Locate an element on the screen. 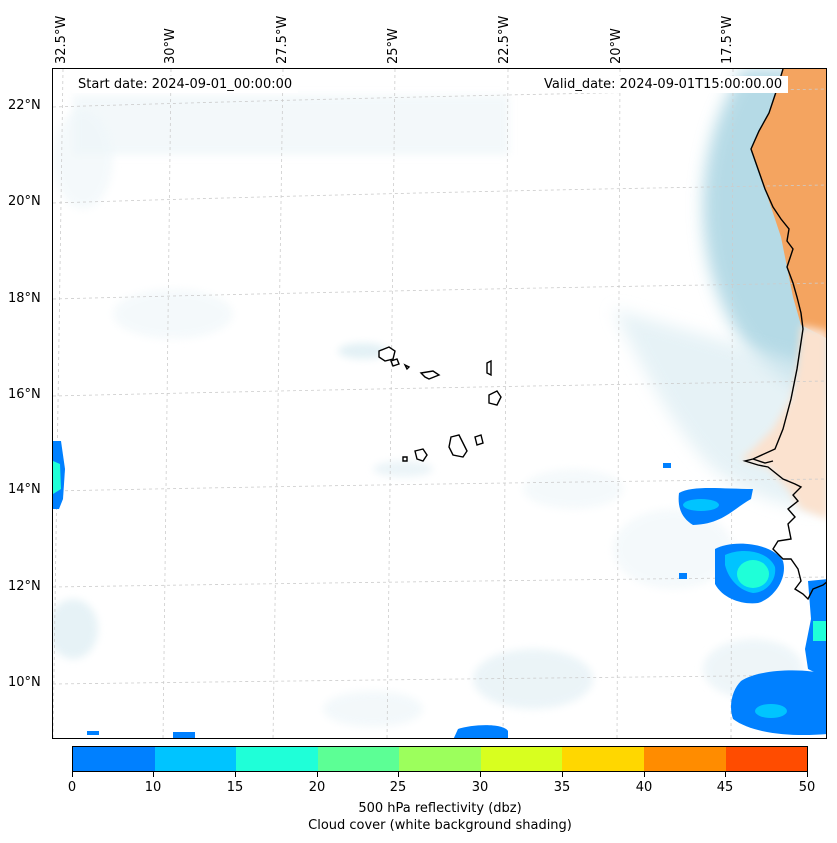 Image resolution: width=837 pixels, height=843 pixels. land-western-sahara is located at coordinates (788, 203).